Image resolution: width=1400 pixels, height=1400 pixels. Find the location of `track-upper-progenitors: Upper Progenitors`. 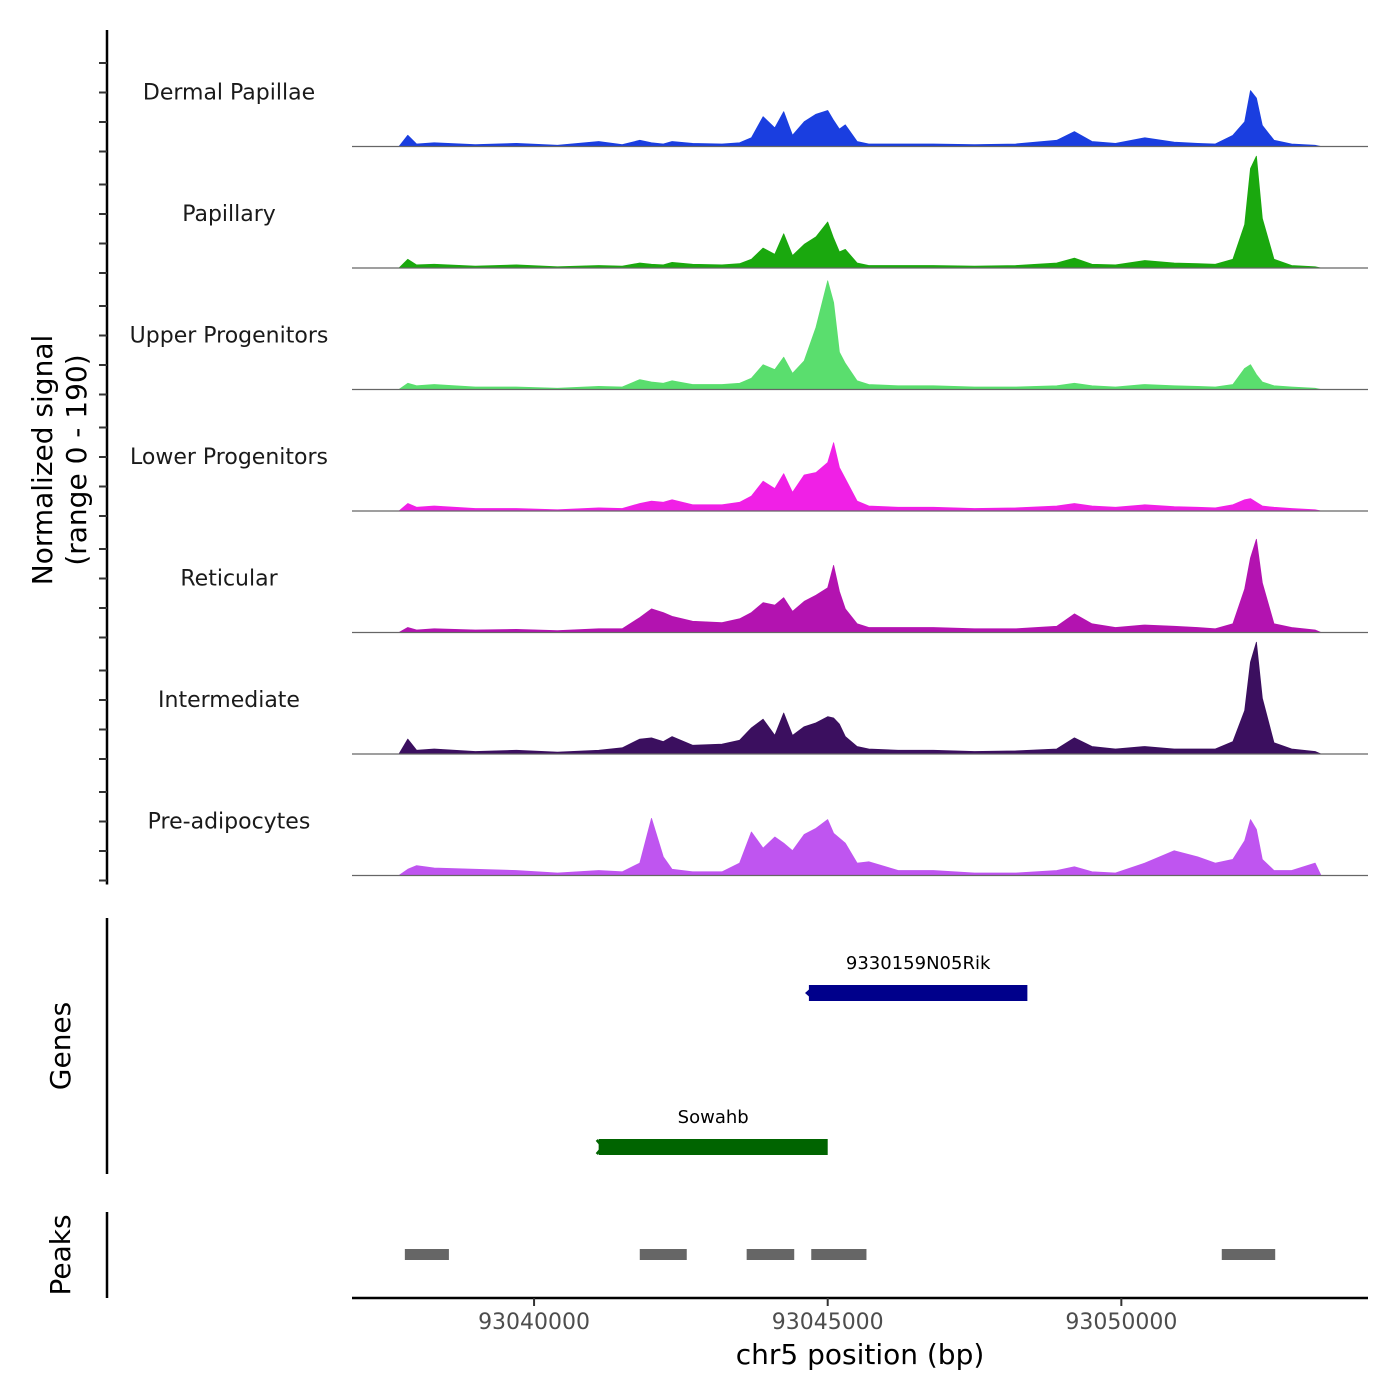

track-upper-progenitors: Upper Progenitors is located at coordinates (749, 335).